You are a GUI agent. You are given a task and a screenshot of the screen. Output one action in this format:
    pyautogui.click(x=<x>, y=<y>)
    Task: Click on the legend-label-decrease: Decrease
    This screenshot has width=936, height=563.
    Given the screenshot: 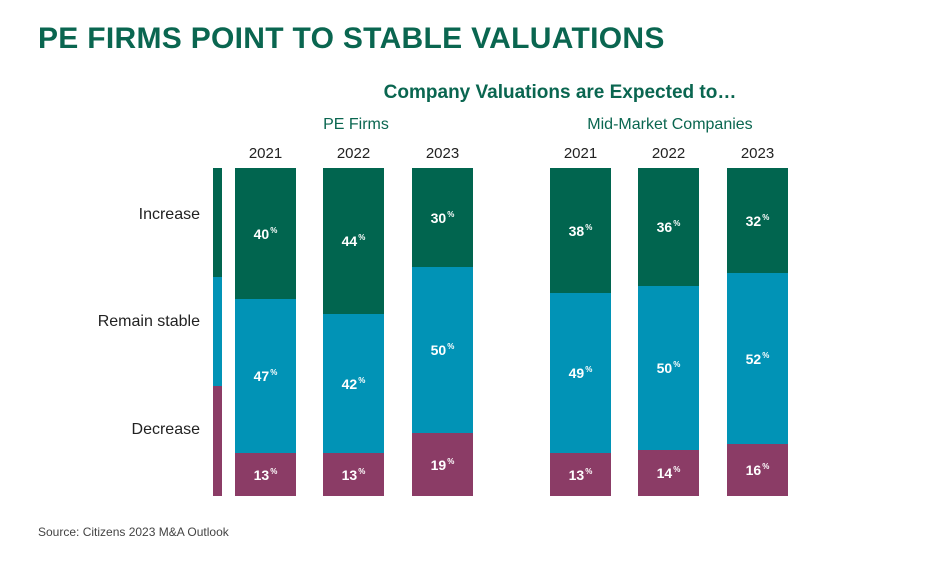 What is the action you would take?
    pyautogui.click(x=165, y=429)
    